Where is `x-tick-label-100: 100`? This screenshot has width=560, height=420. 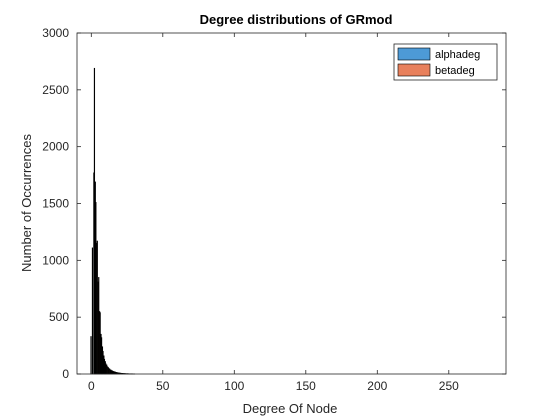
x-tick-label-100: 100 is located at coordinates (234, 386).